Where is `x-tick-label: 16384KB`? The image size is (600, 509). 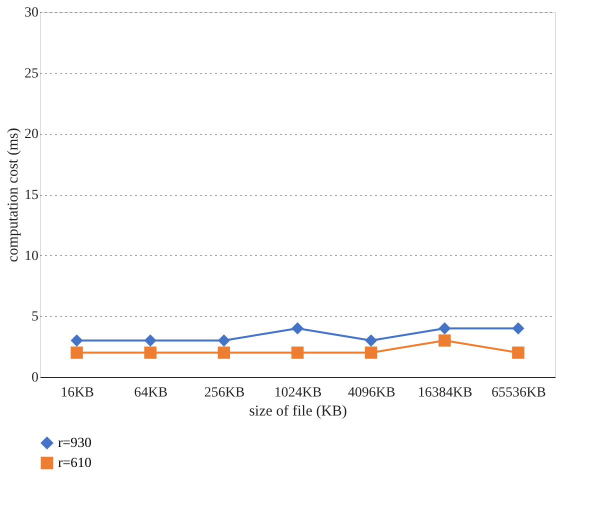 x-tick-label: 16384KB is located at coordinates (445, 393).